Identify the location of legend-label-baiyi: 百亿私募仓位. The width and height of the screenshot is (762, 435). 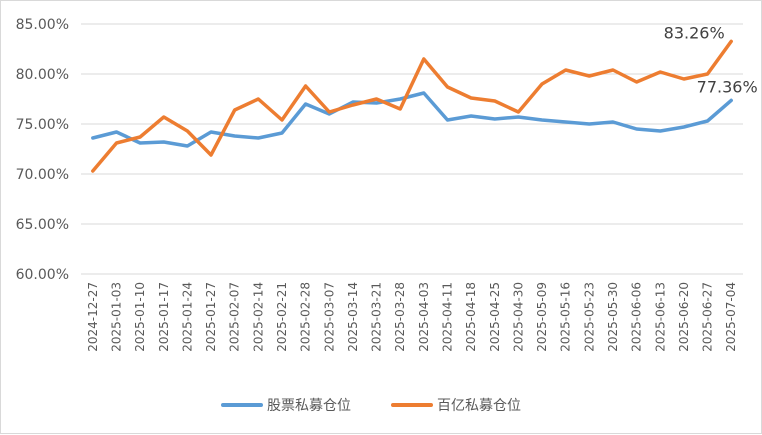
(479, 406).